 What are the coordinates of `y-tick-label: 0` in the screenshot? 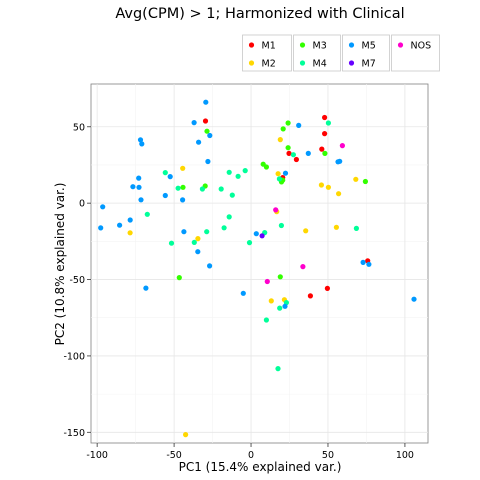 It's located at (82, 204).